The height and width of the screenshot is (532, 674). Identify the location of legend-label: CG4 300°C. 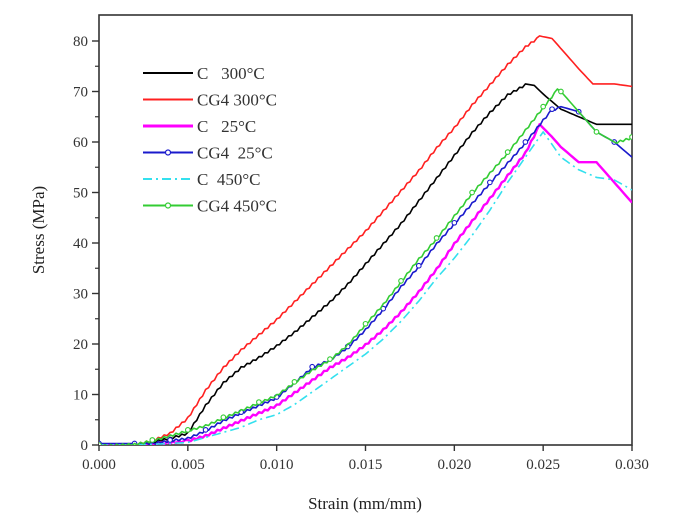
(237, 100).